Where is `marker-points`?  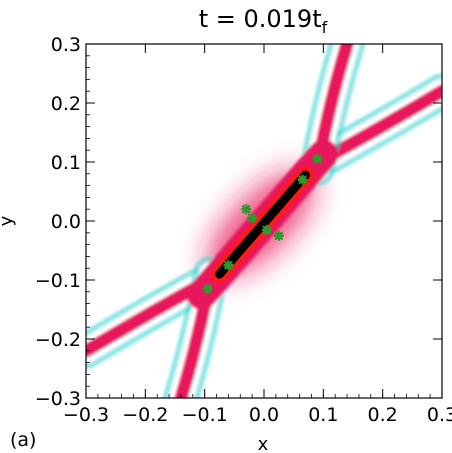
marker-points is located at coordinates (262, 224).